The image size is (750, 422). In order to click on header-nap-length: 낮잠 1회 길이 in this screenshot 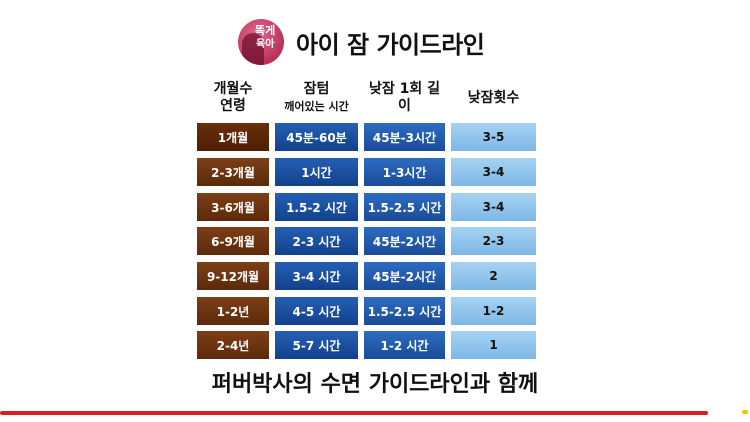, I will do `click(404, 98)`.